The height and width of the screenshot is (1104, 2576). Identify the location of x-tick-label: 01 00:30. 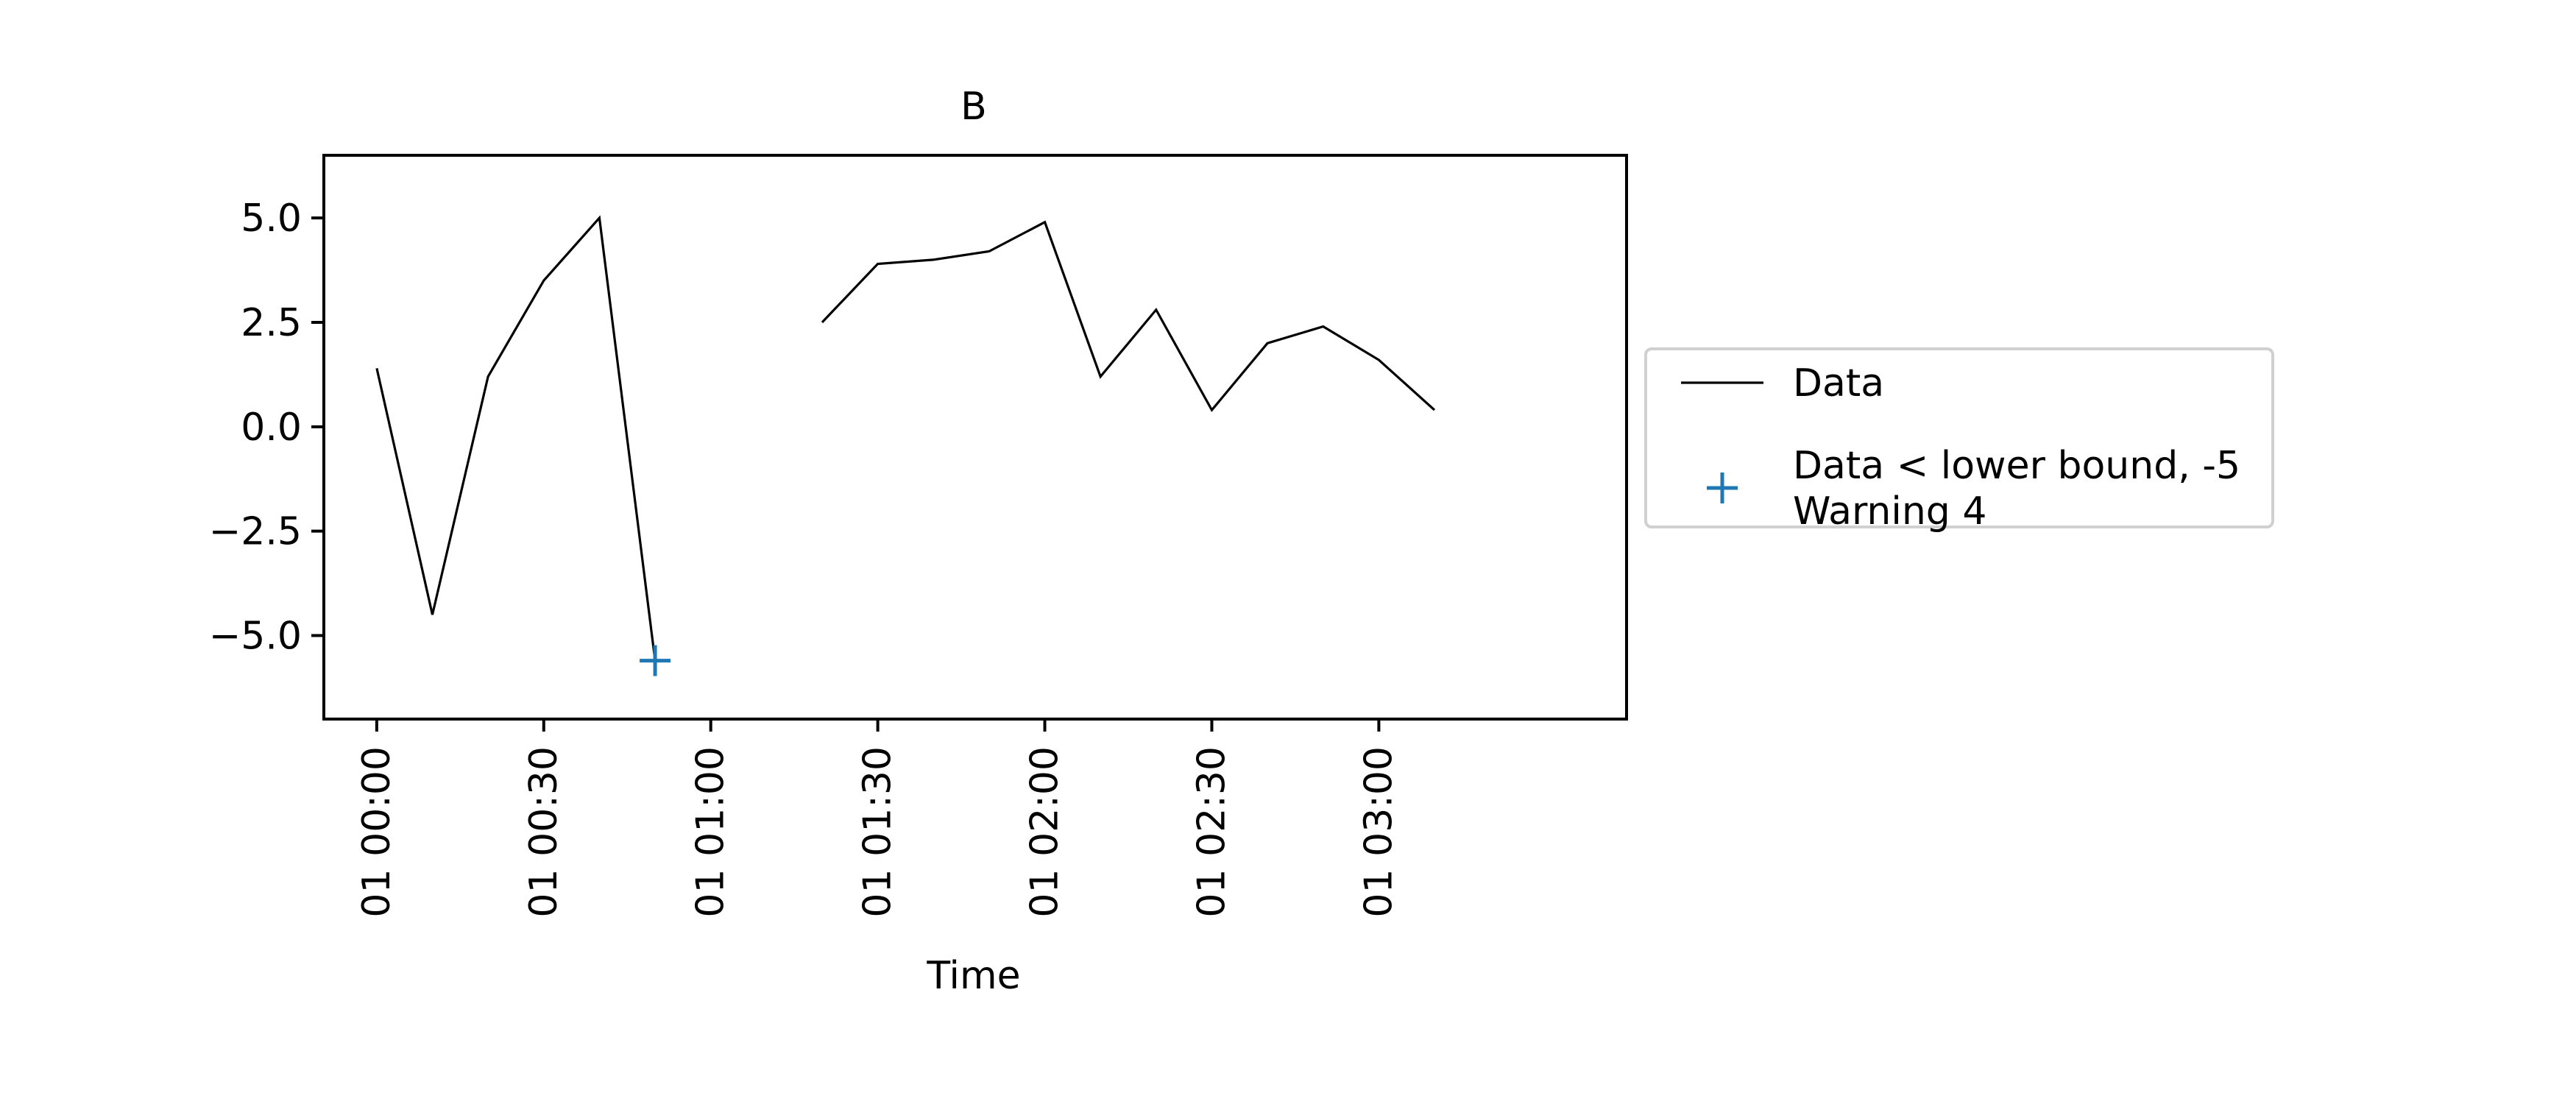
(544, 832).